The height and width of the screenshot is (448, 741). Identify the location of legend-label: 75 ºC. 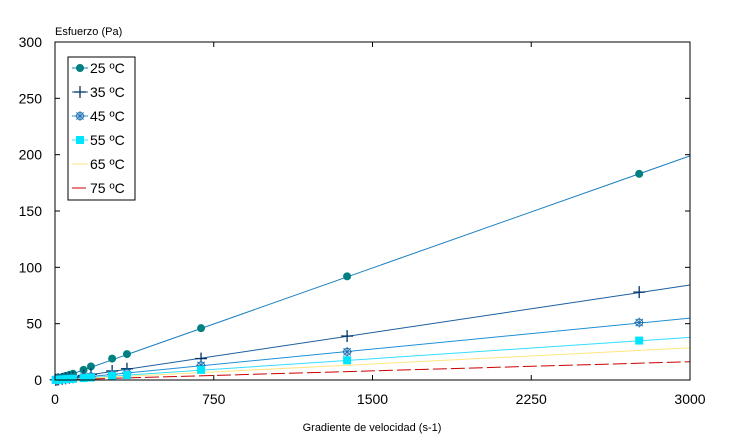
(107, 188).